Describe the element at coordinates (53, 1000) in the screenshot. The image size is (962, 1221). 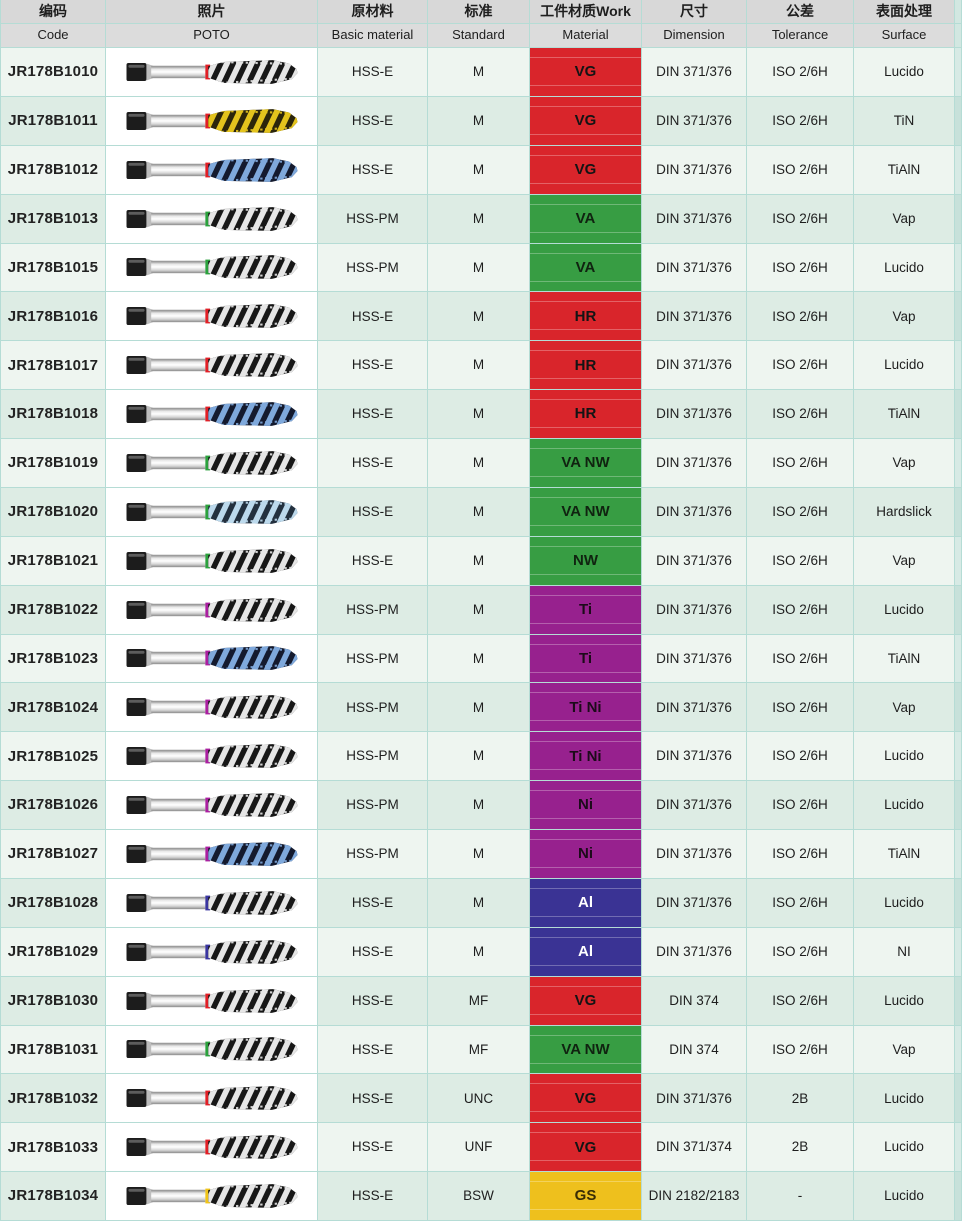
I see `code-text: JR178B1030` at that location.